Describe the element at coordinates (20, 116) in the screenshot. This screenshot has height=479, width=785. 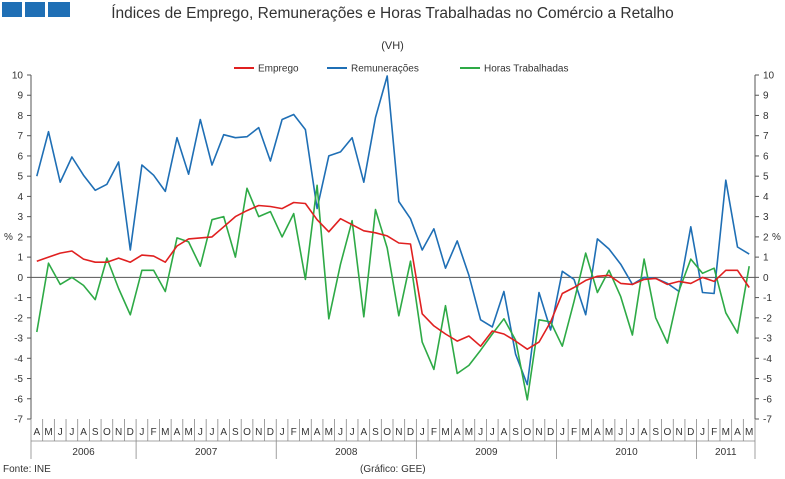
I see `y-tick-label-left: 8` at that location.